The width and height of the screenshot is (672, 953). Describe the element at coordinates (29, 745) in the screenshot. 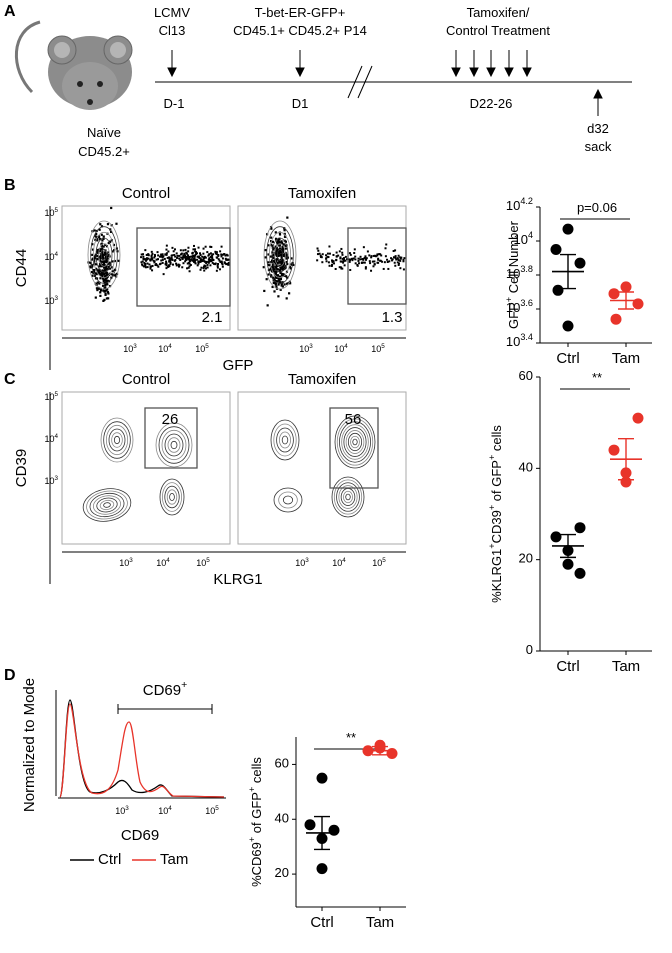

I see `y-axis-label: Normalized to Mode` at that location.